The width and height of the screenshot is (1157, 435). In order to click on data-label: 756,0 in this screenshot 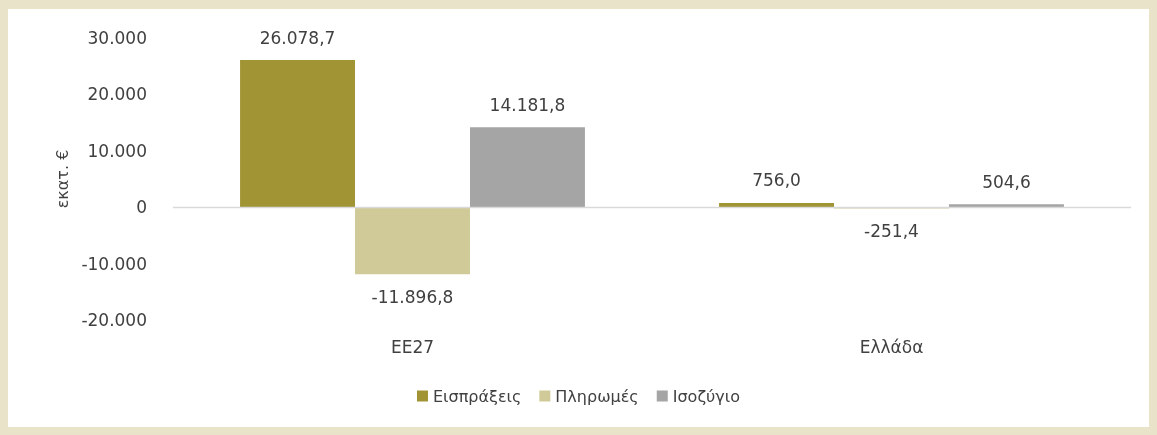, I will do `click(776, 180)`.